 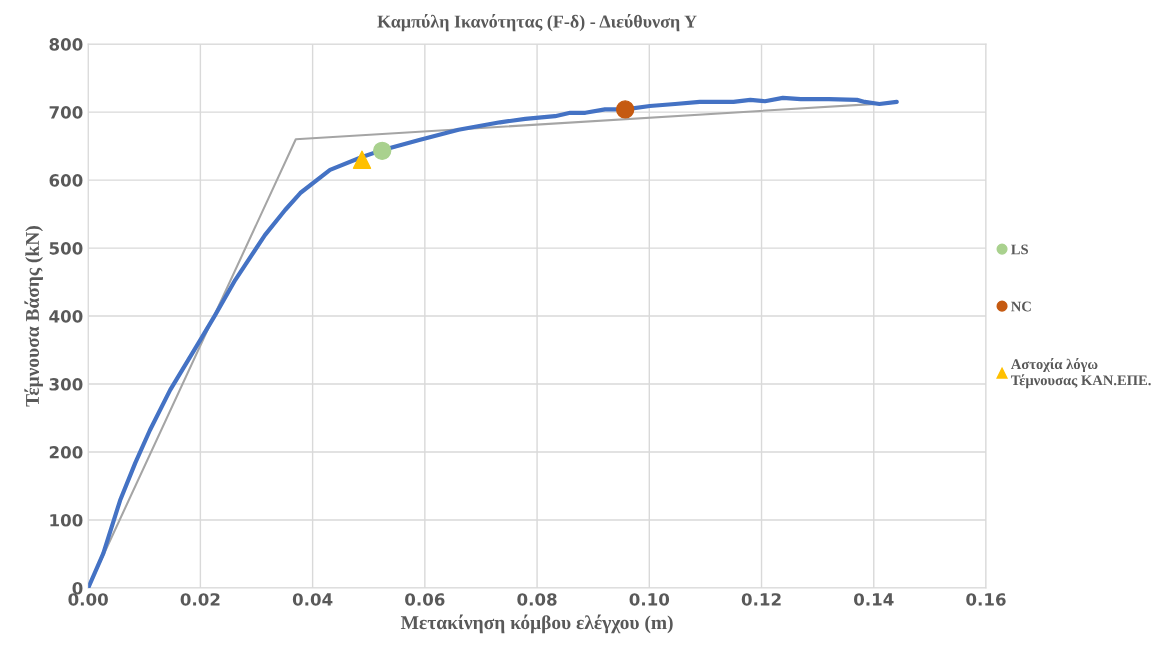 What do you see at coordinates (312, 599) in the screenshot?
I see `x-tick-label: 0.04` at bounding box center [312, 599].